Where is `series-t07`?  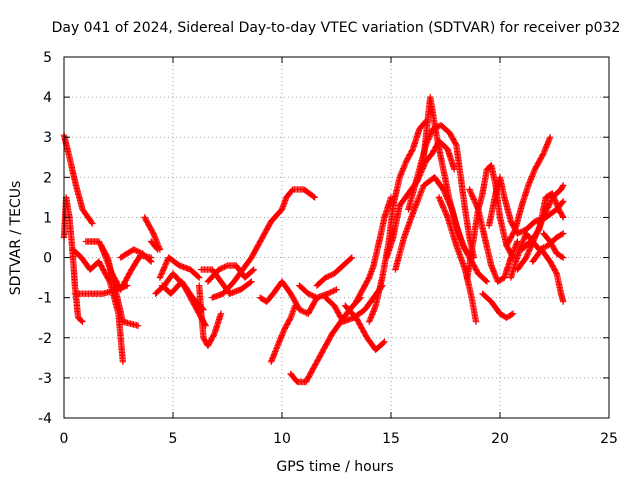
series-t07 is located at coordinates (136, 255).